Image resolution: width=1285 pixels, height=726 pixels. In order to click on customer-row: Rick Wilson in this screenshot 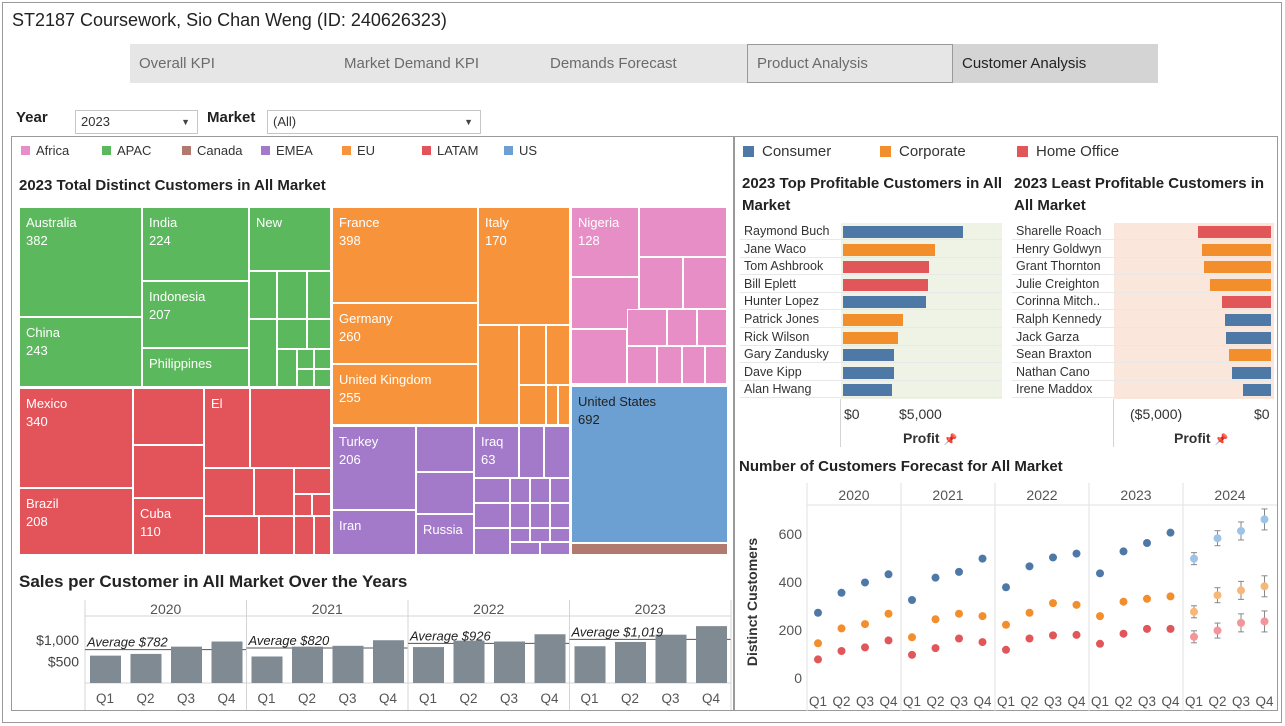, I will do `click(871, 337)`.